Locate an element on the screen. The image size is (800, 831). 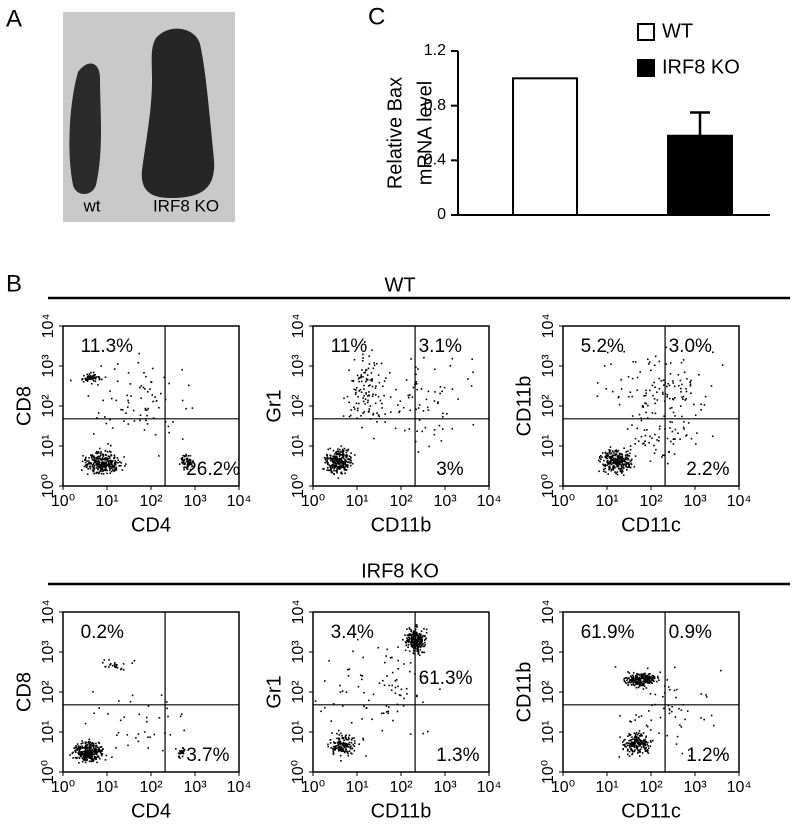
x-tick-label: 10⁴ is located at coordinates (739, 501).